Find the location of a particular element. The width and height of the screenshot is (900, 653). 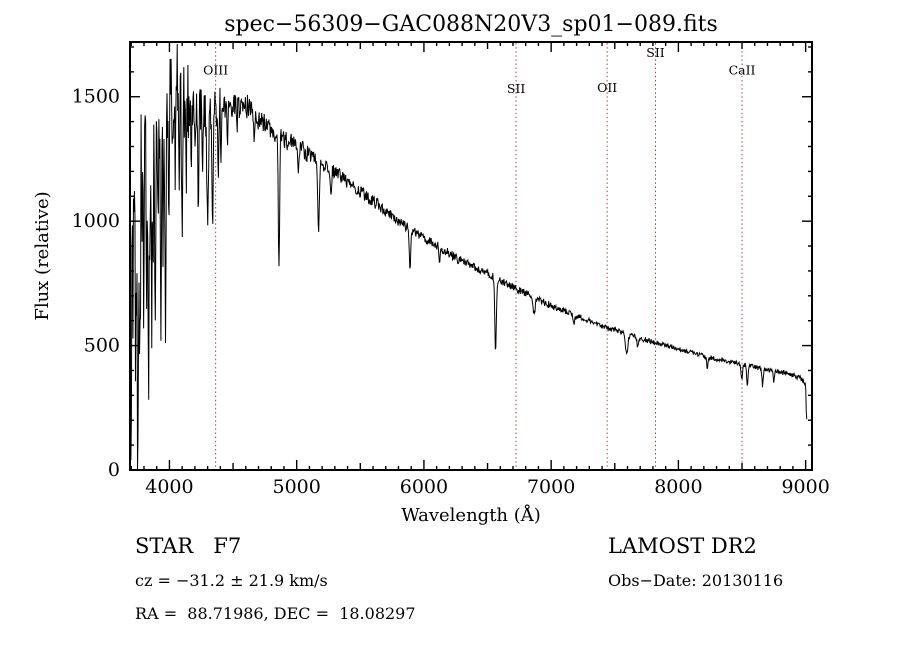

x-tick-label: 4000 is located at coordinates (169, 487).